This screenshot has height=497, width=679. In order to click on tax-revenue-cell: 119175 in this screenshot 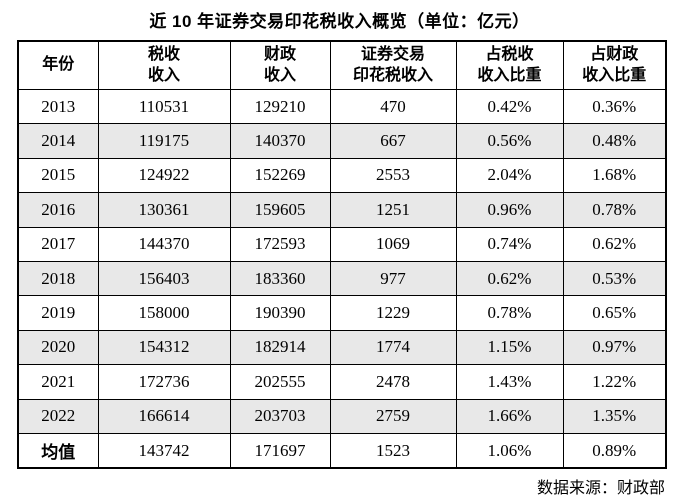, I will do `click(164, 141)`.